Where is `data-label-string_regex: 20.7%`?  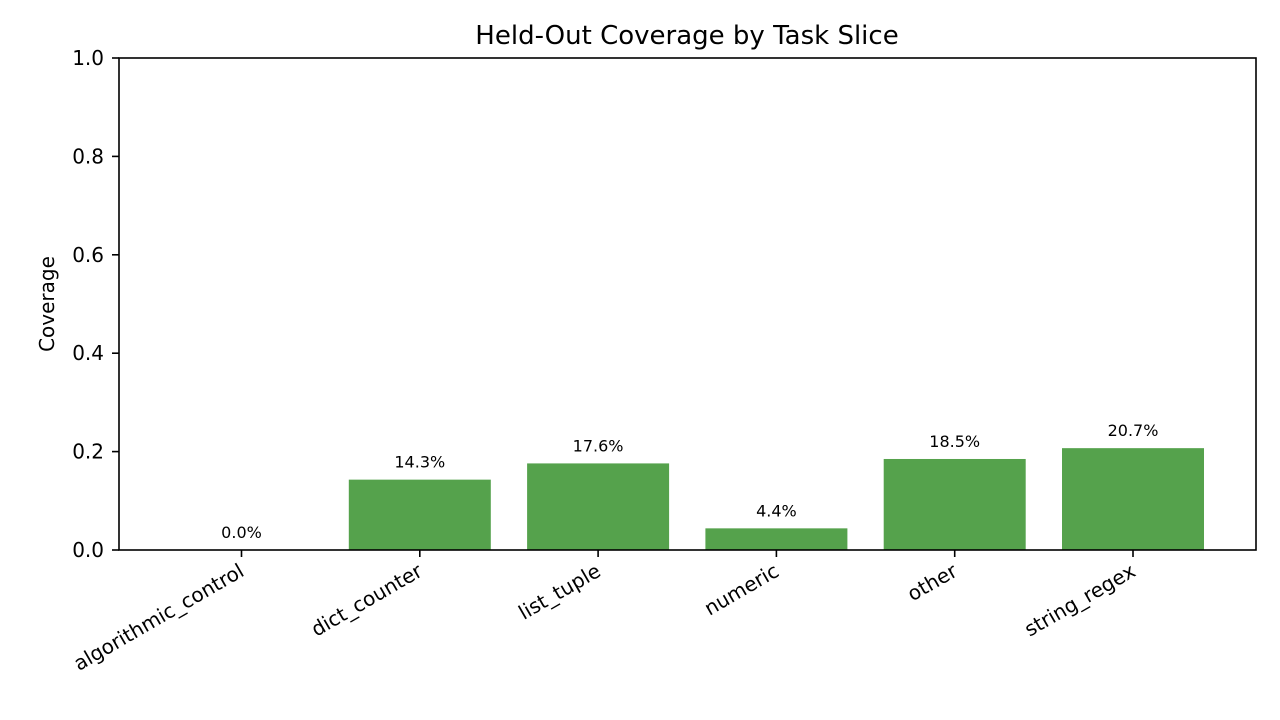
data-label-string_regex: 20.7% is located at coordinates (1133, 430).